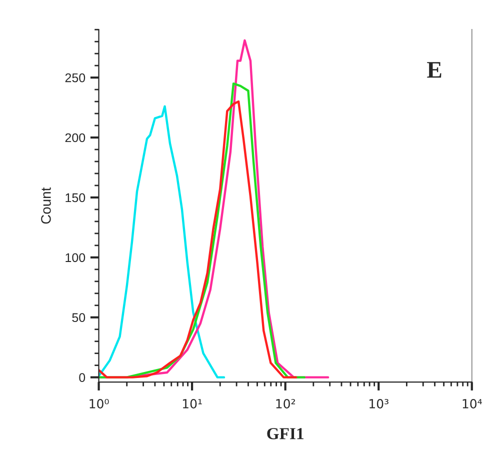 The image size is (489, 470). What do you see at coordinates (285, 434) in the screenshot?
I see `x-axis-title: GFI1` at bounding box center [285, 434].